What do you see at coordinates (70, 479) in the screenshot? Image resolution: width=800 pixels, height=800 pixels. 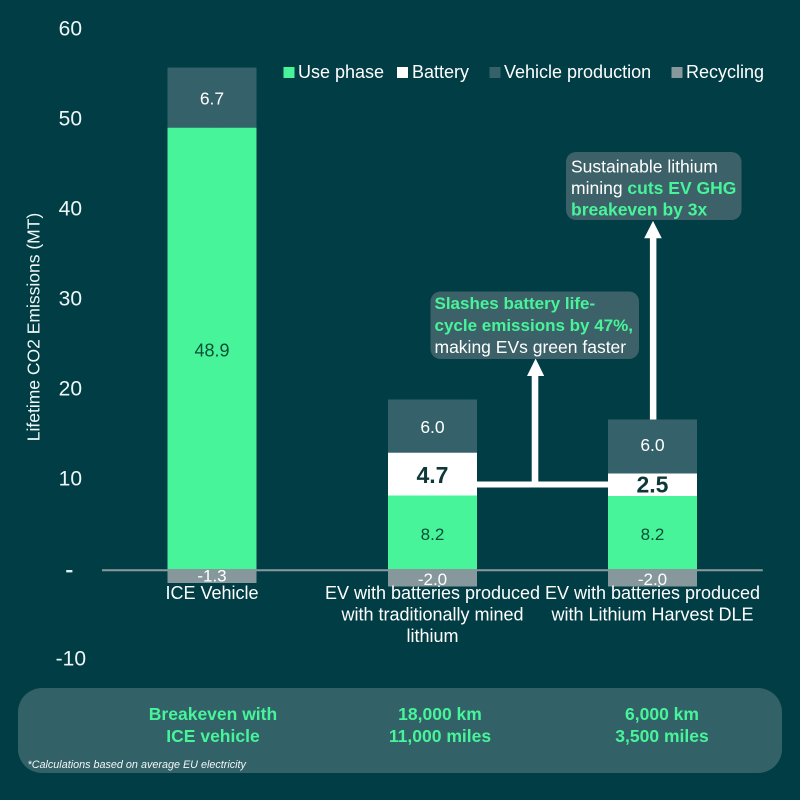 I see `svg-text: 10` at bounding box center [70, 479].